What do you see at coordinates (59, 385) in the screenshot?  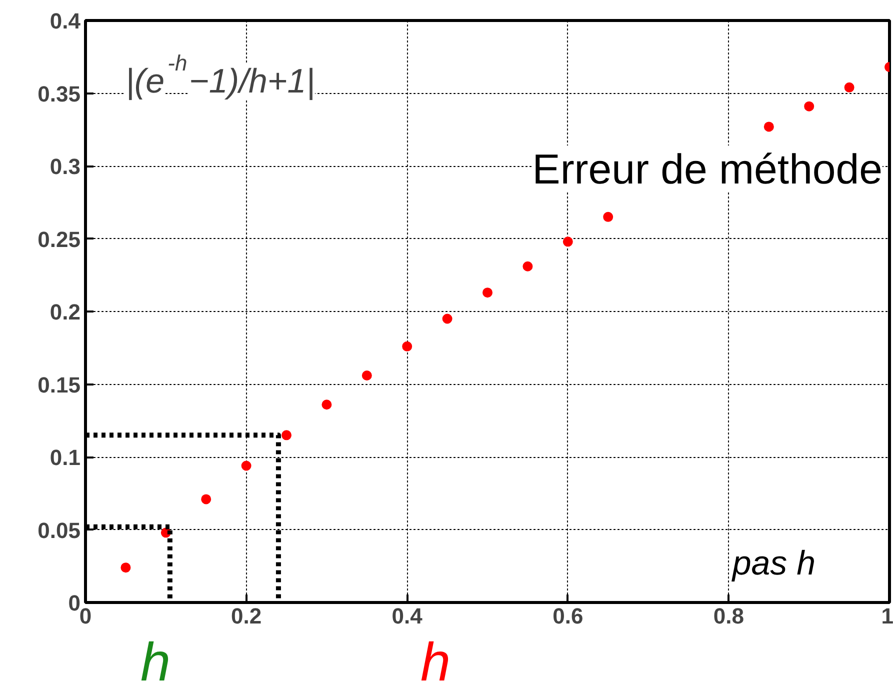 I see `y-tick-label: 0.15` at bounding box center [59, 385].